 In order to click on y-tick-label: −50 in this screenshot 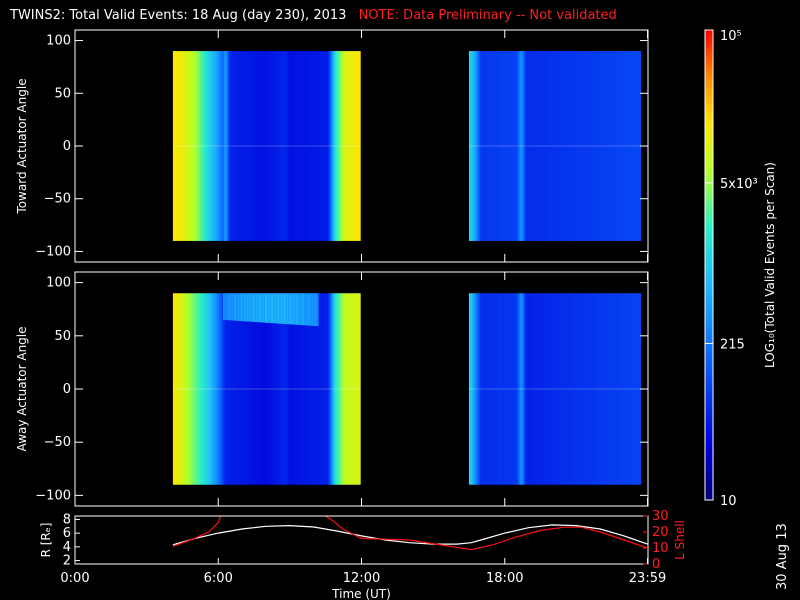, I will do `click(57, 199)`.